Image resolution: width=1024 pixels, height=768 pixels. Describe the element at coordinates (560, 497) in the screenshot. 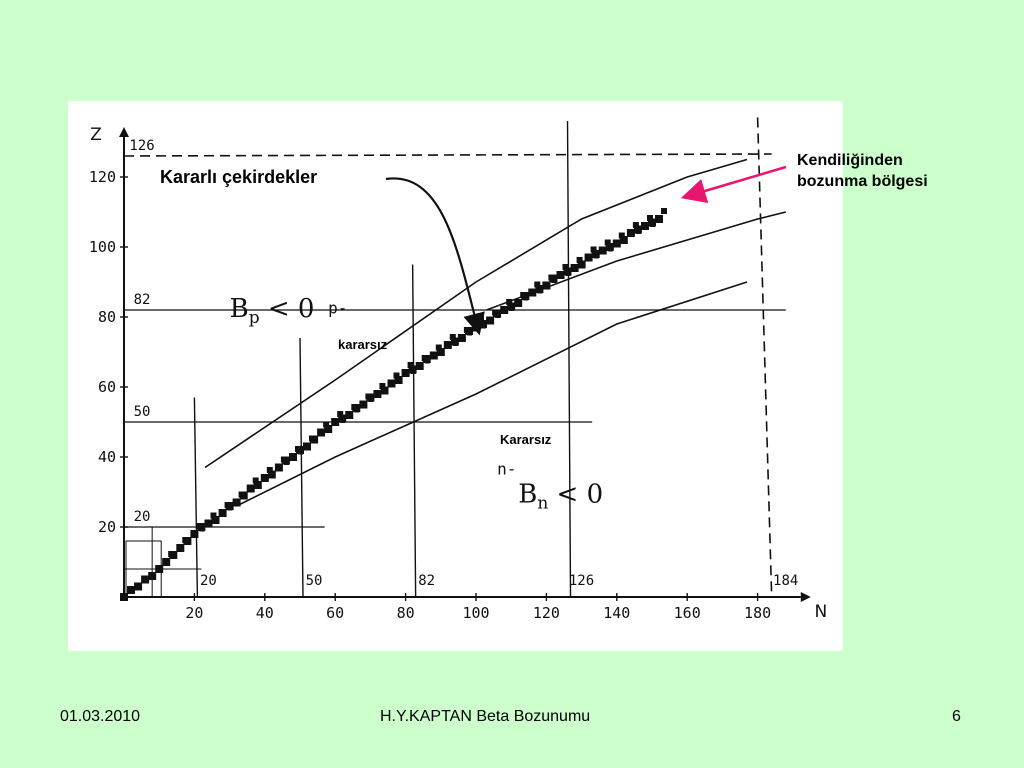

I see `region-label: Bn < 0` at that location.